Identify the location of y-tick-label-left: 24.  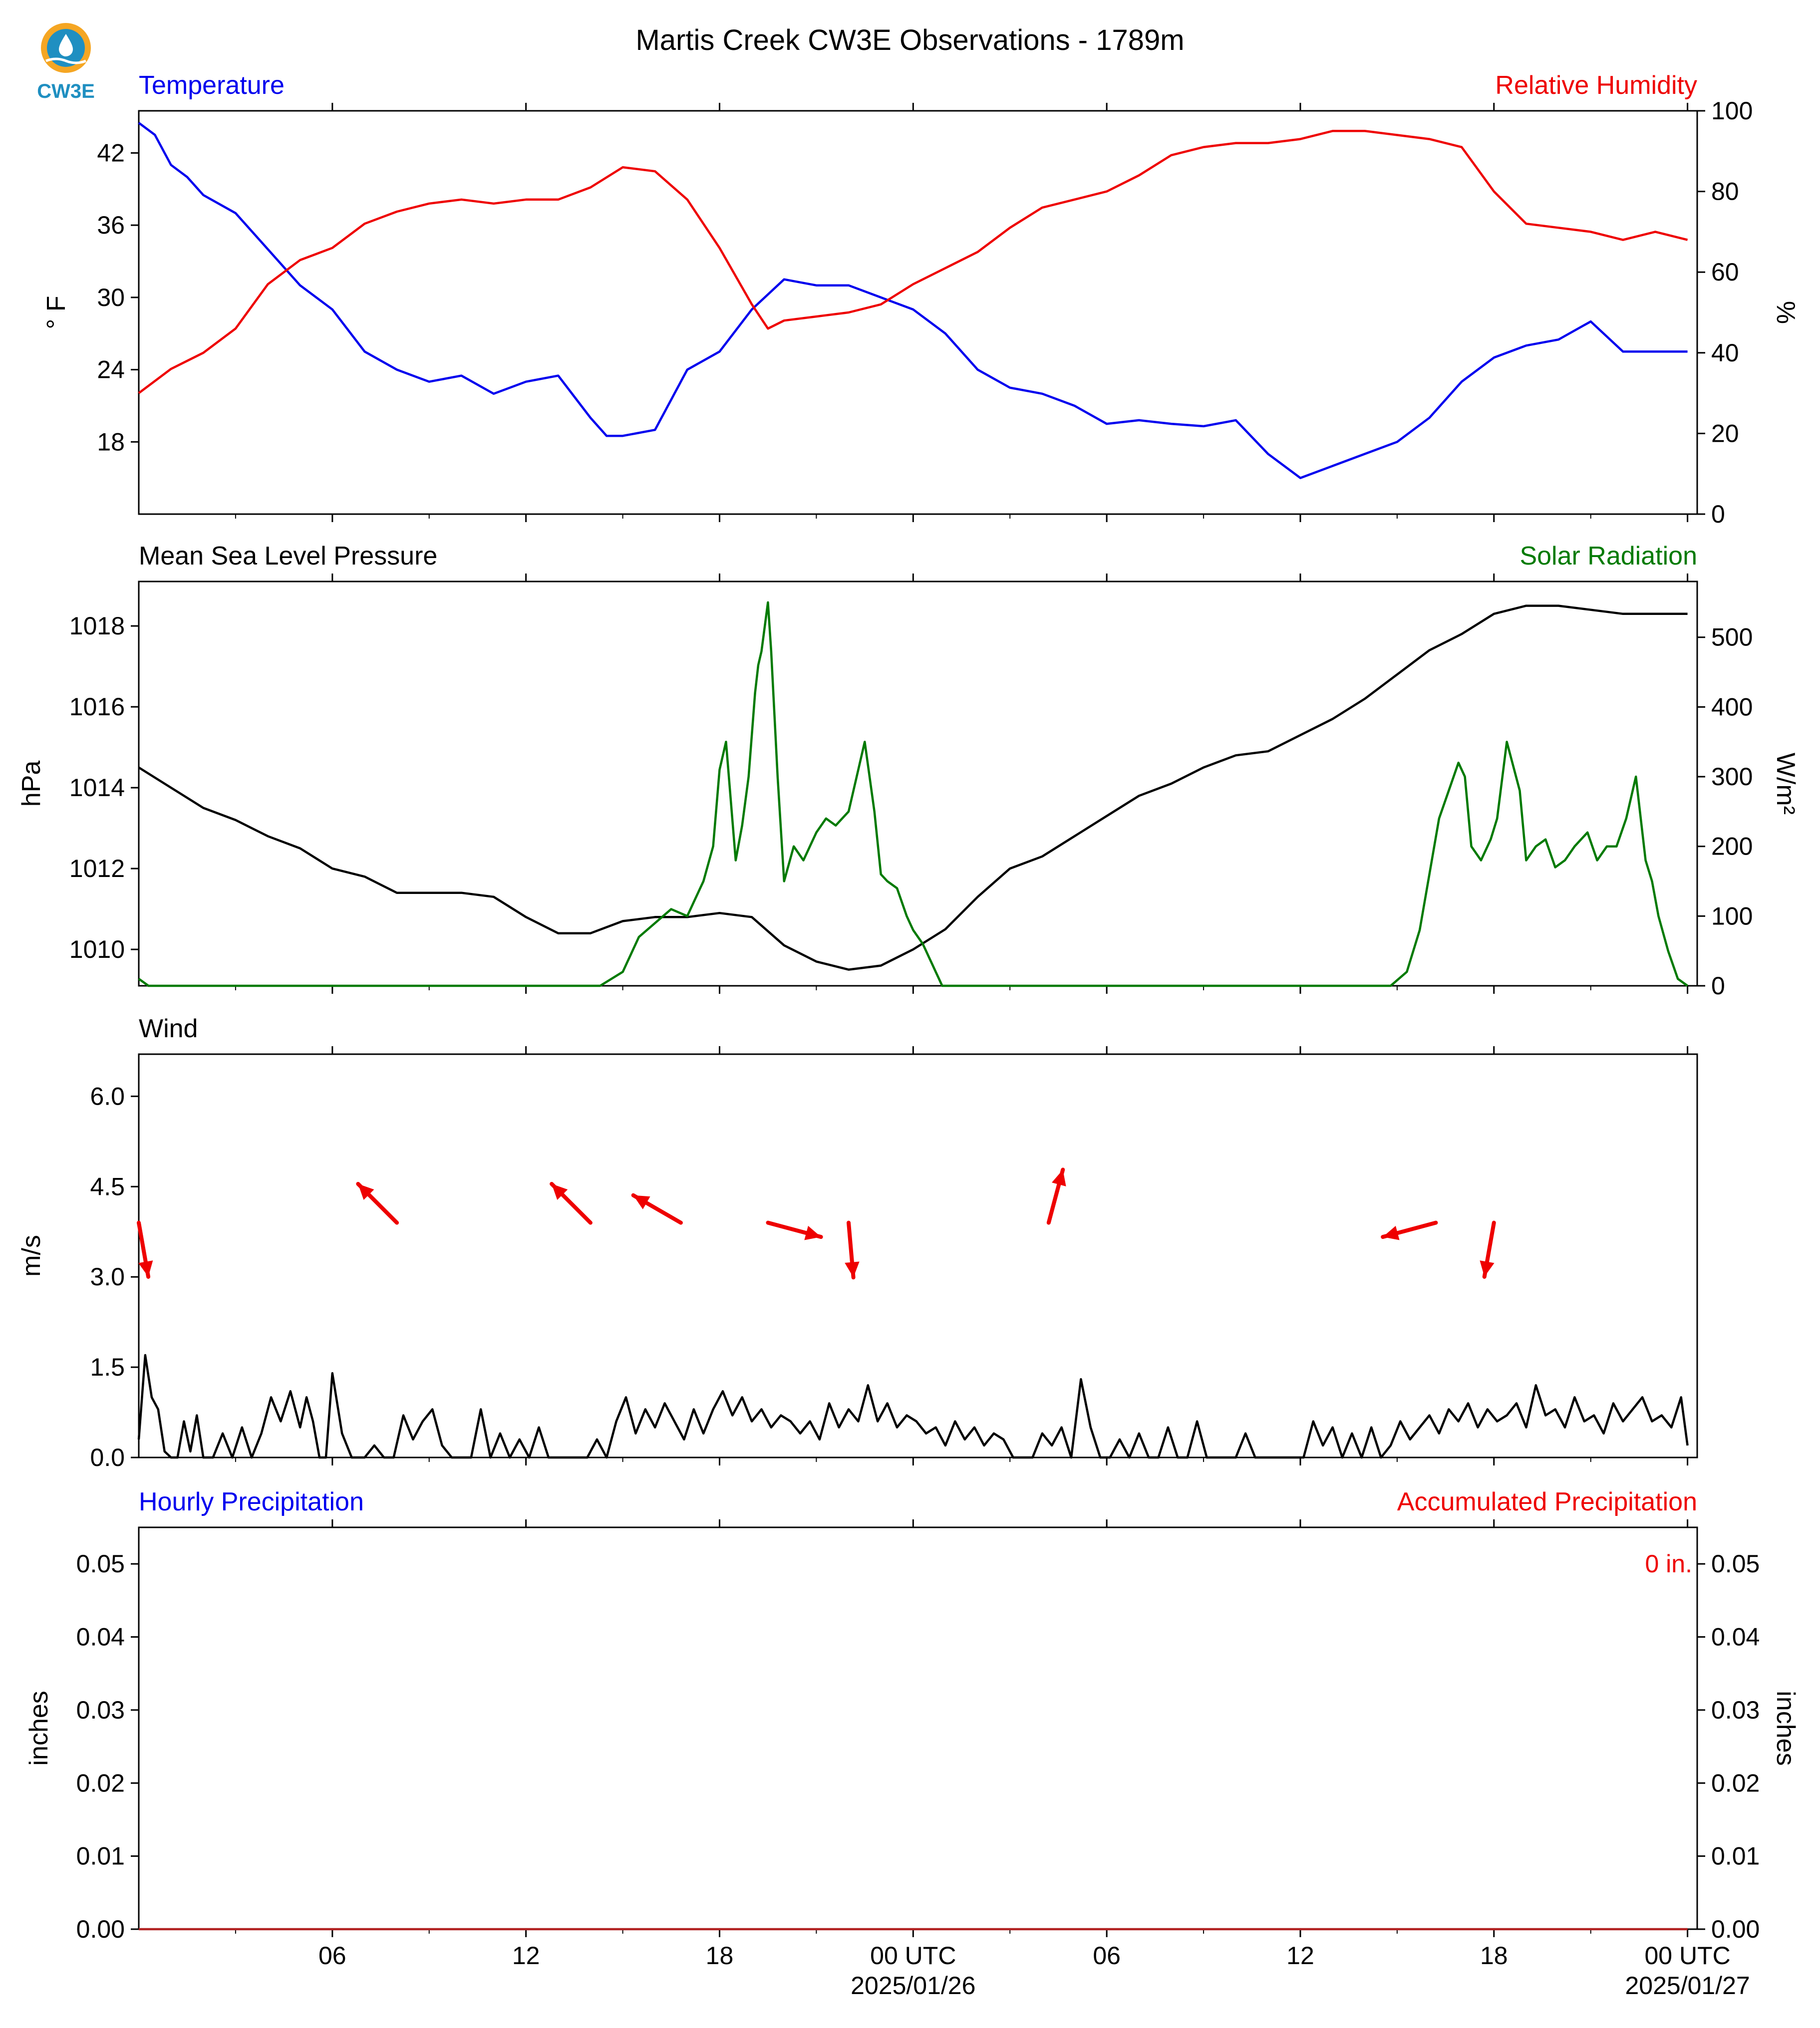
(111, 370).